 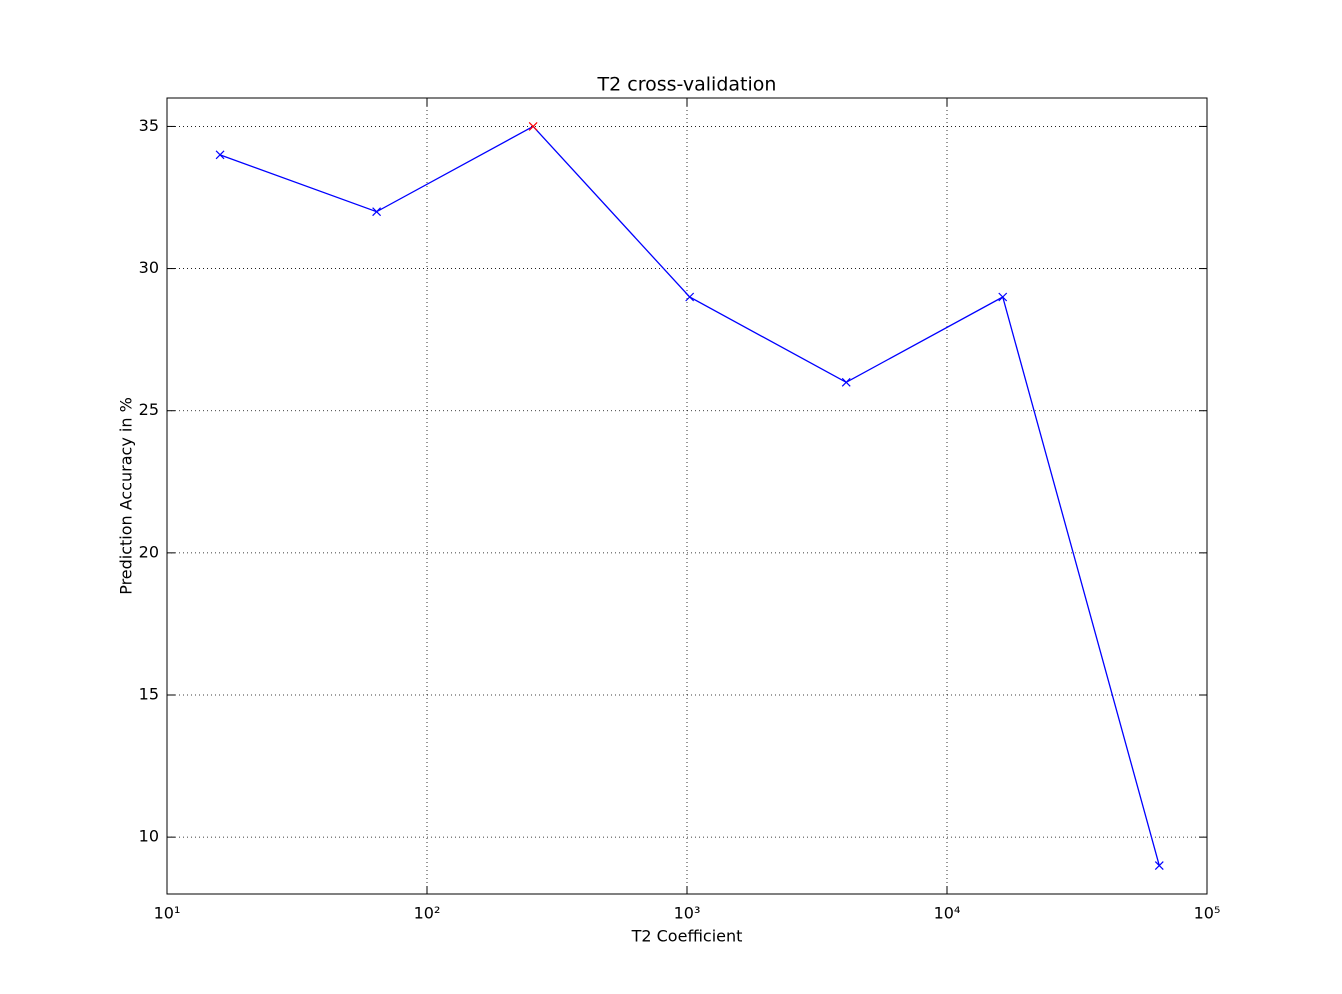 I want to click on chart-title: T2 cross-validation, so click(x=687, y=85).